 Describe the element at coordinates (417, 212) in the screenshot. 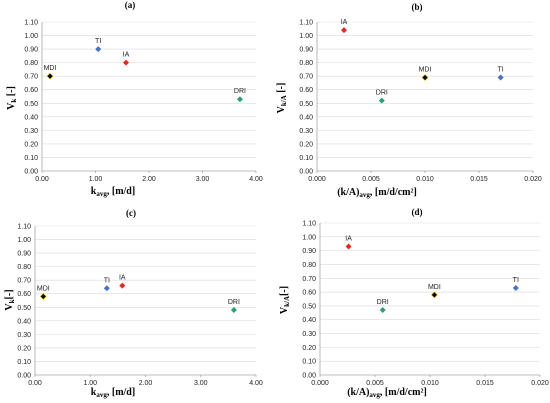

I see `panel-label: (d)` at that location.